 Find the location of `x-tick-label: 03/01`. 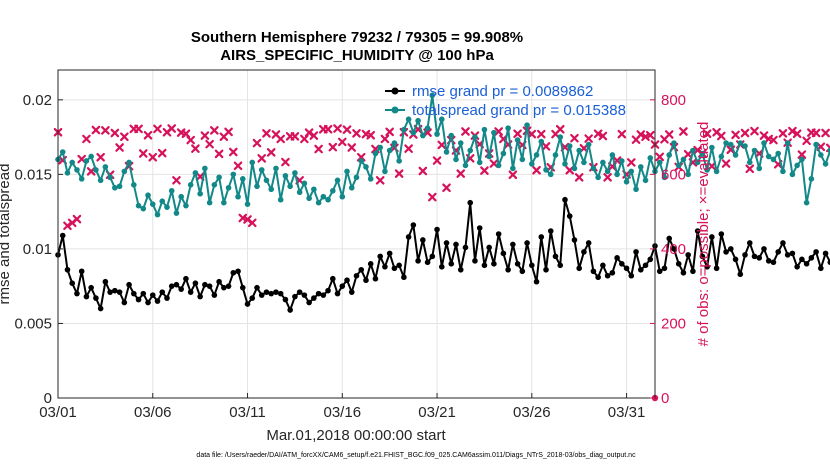

x-tick-label: 03/01 is located at coordinates (58, 412).